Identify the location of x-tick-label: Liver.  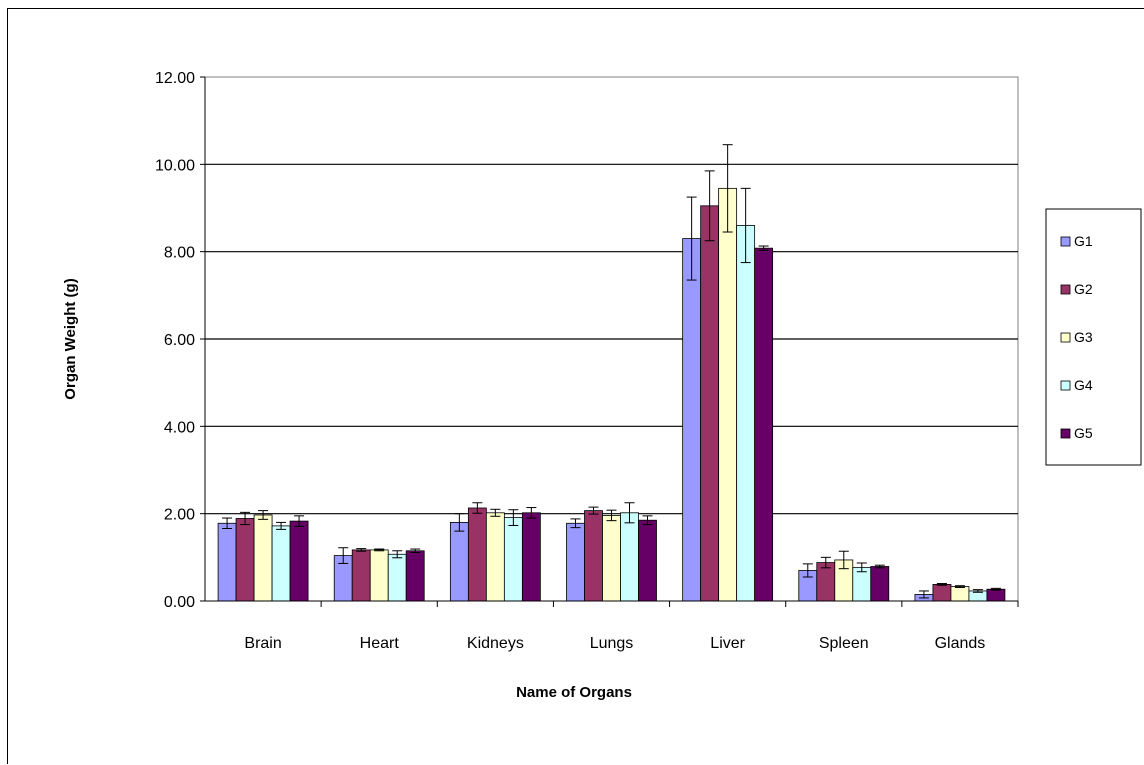
(727, 643).